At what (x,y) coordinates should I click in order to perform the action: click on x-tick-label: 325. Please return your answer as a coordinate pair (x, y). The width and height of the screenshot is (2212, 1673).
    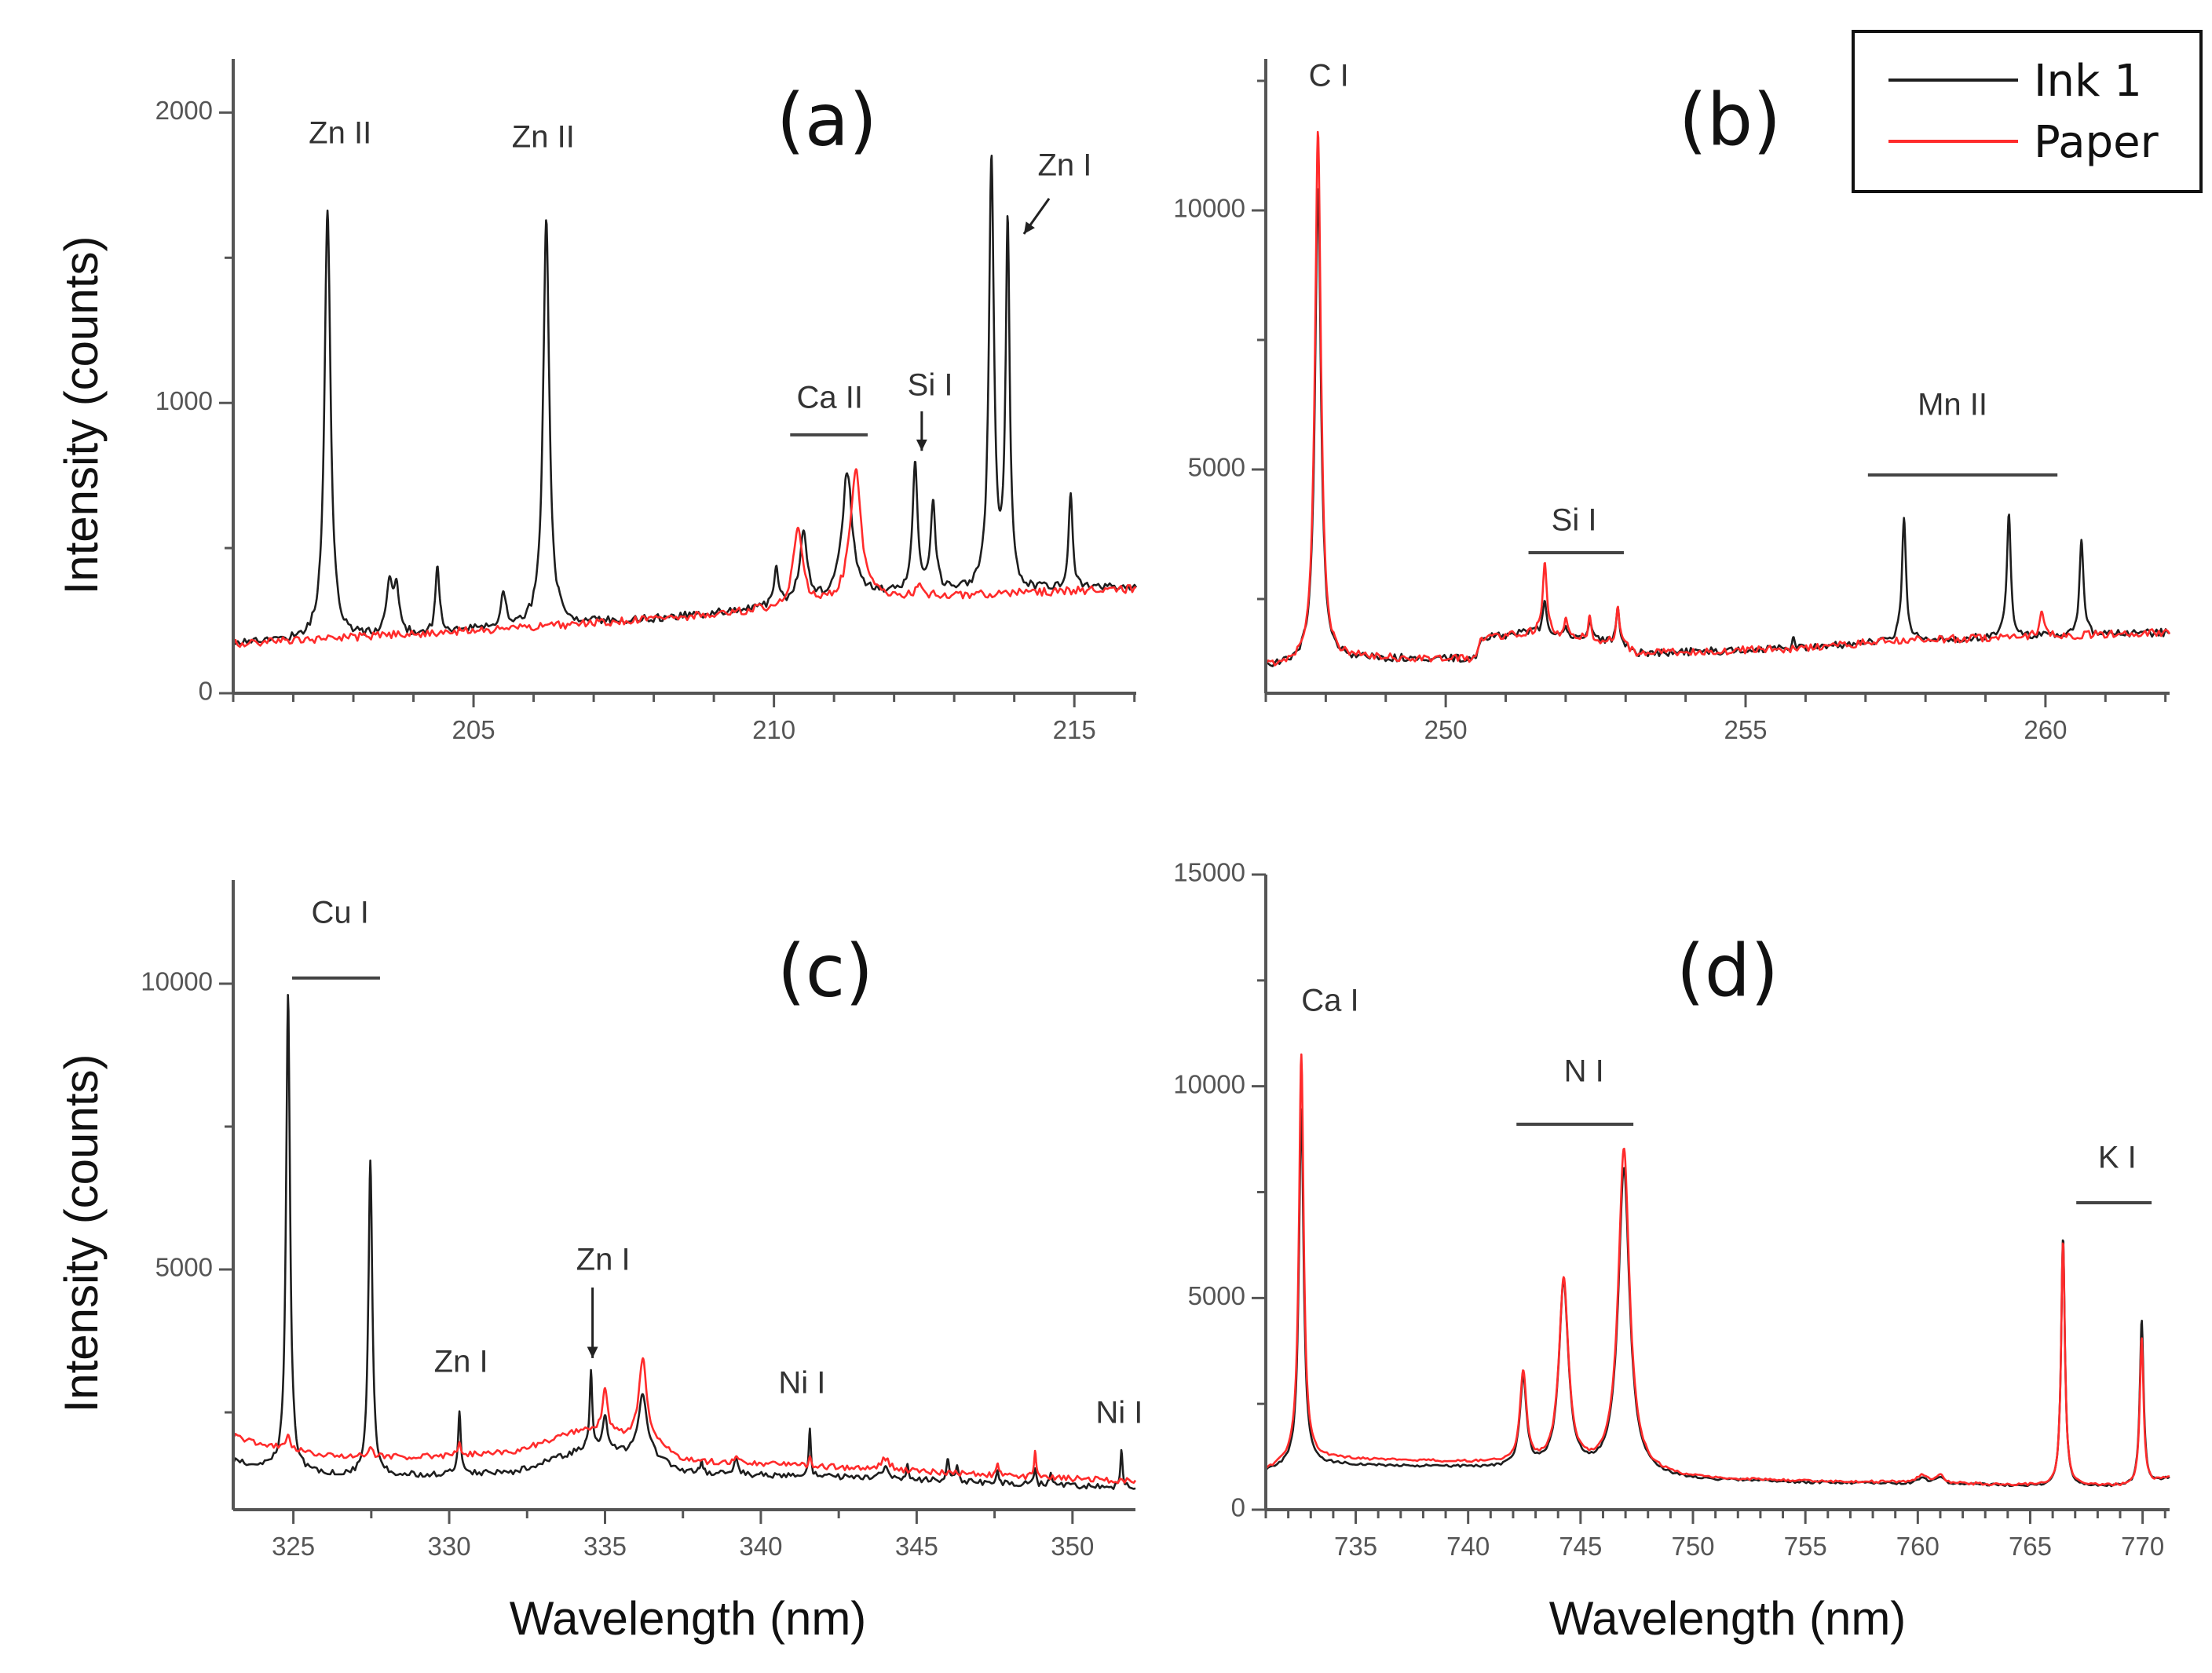
    Looking at the image, I should click on (293, 1546).